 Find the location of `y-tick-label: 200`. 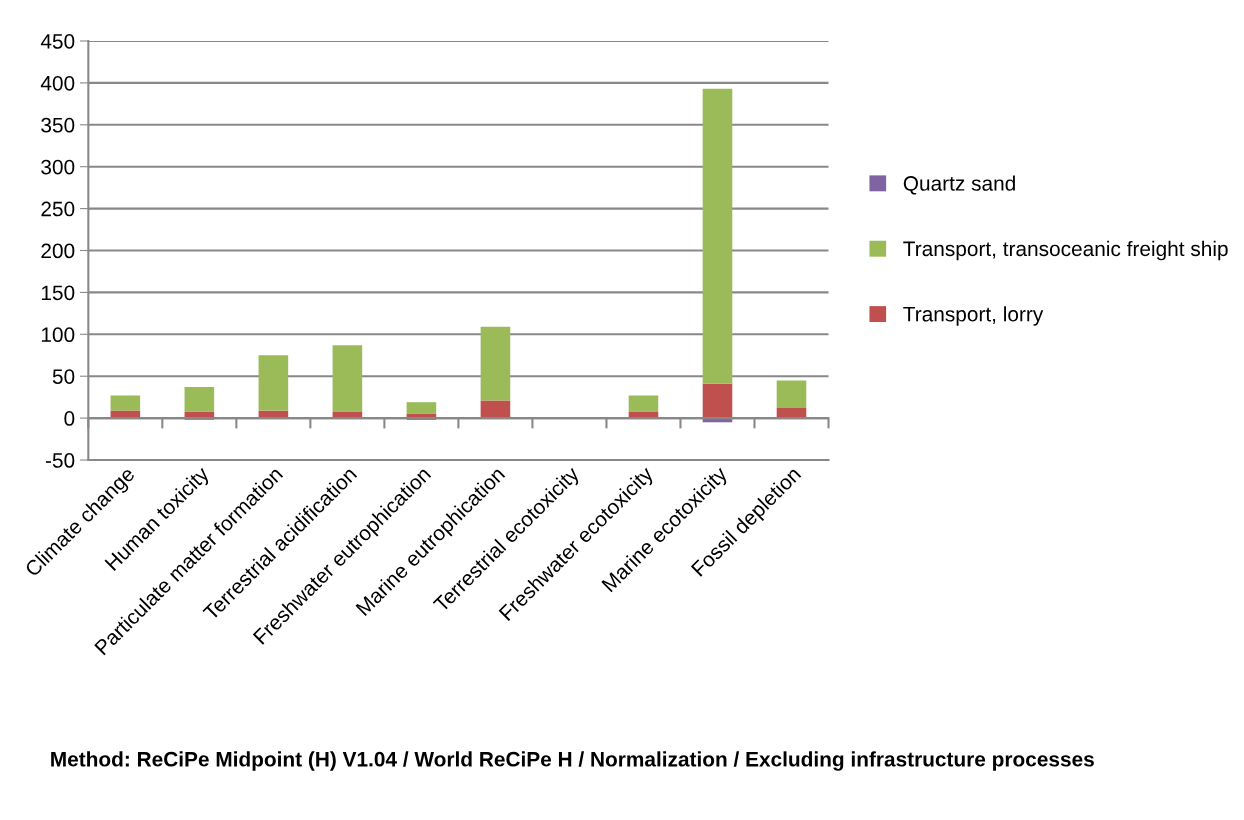

y-tick-label: 200 is located at coordinates (58, 251).